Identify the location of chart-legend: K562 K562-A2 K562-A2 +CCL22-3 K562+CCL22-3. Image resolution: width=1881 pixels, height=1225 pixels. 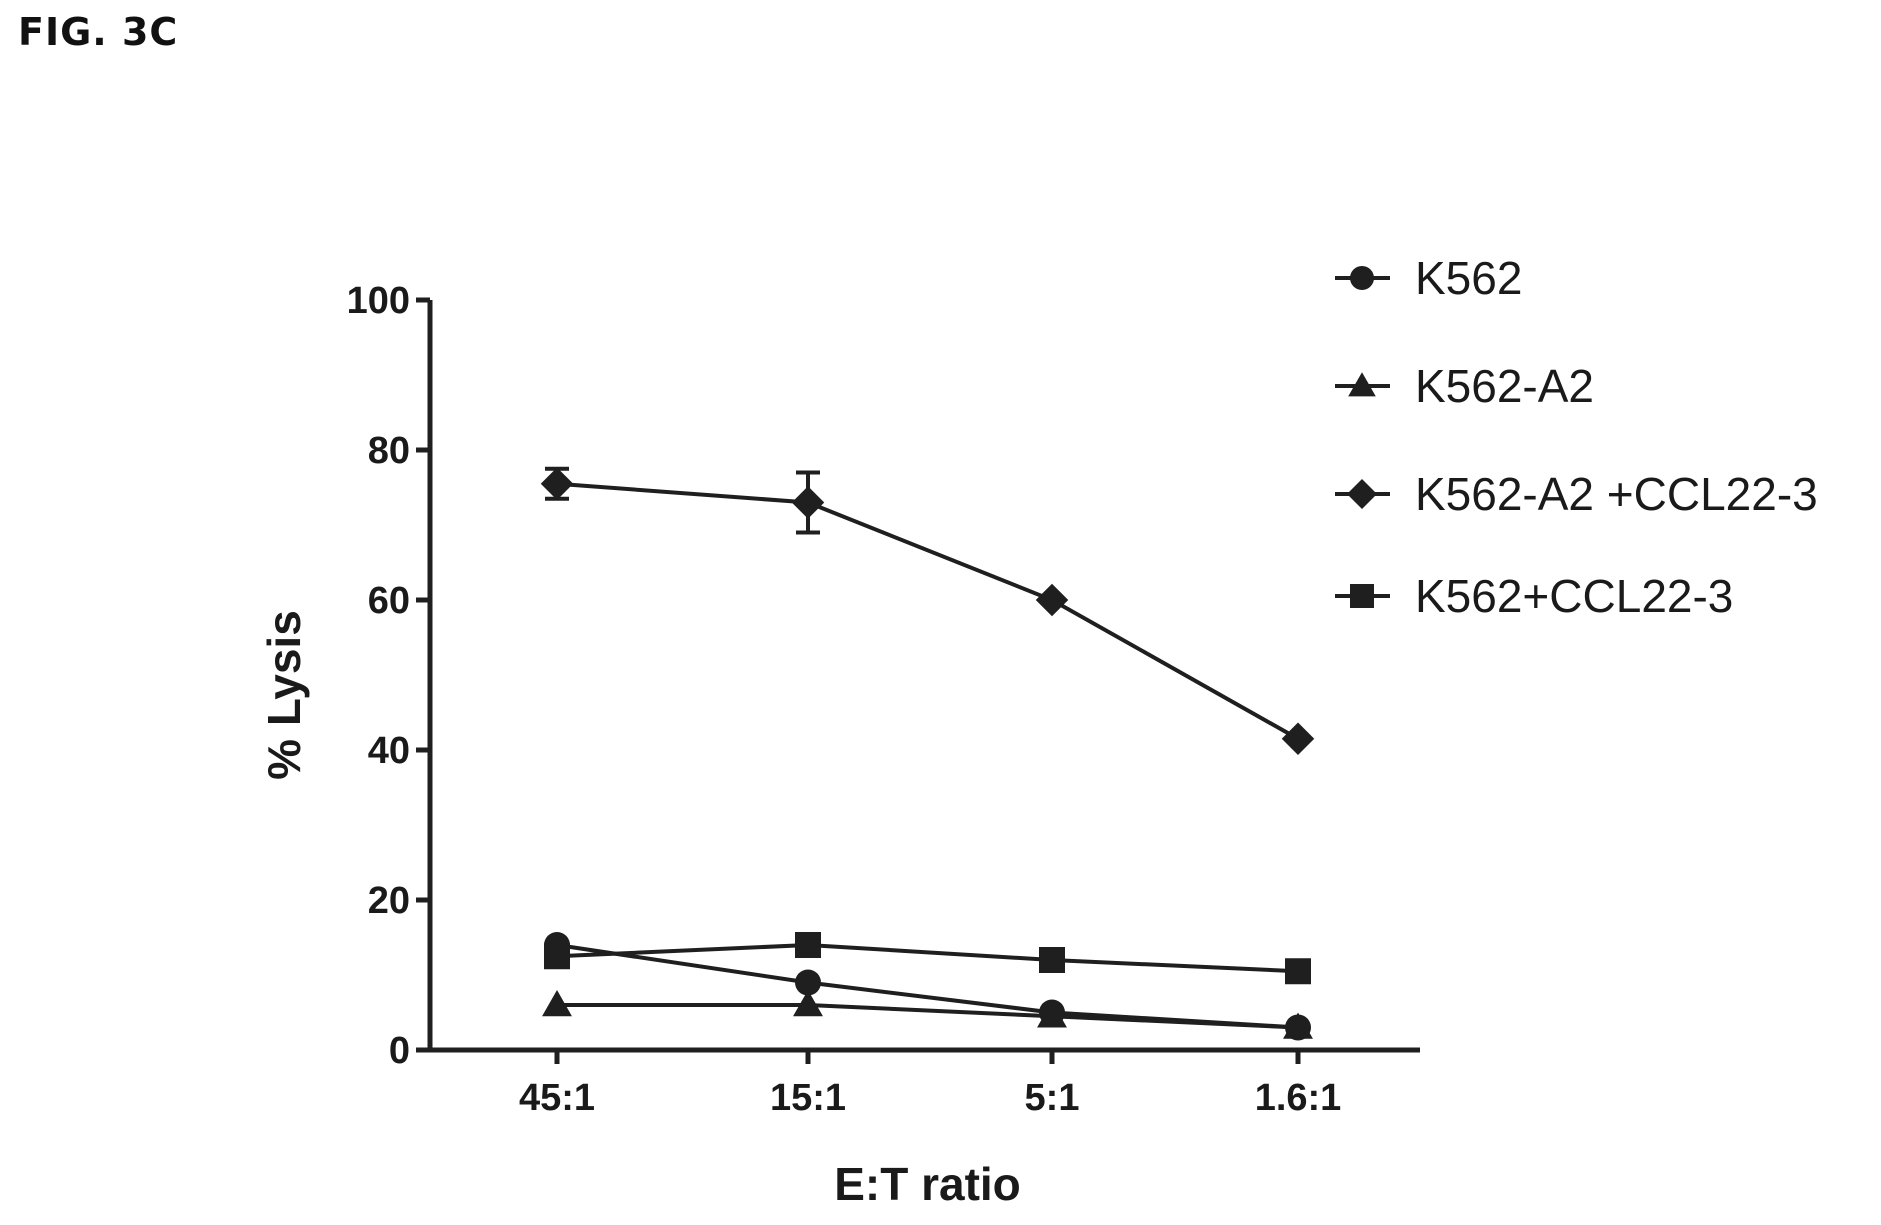
(1576, 437).